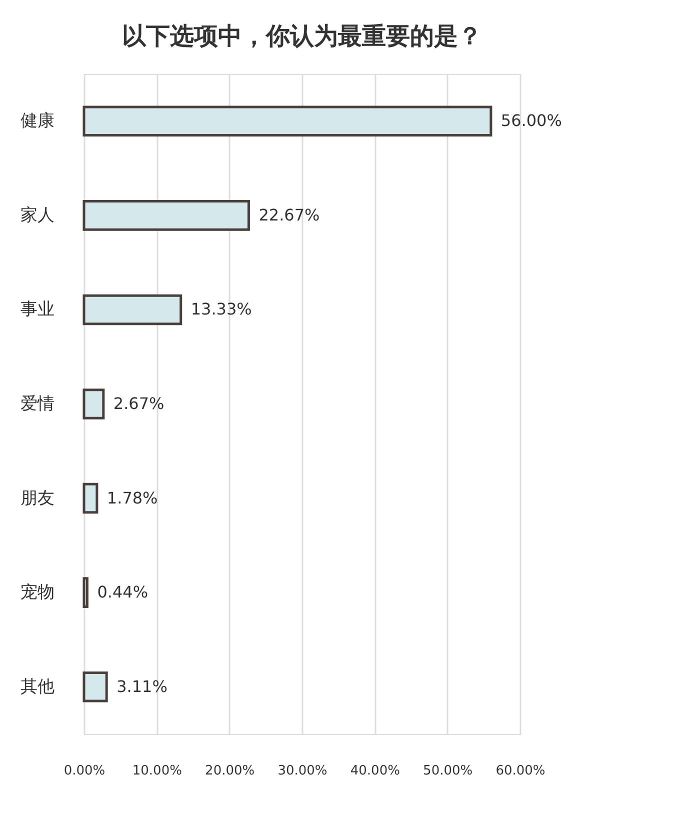 This screenshot has height=824, width=700. What do you see at coordinates (230, 771) in the screenshot?
I see `x-tick-label: 20.00%` at bounding box center [230, 771].